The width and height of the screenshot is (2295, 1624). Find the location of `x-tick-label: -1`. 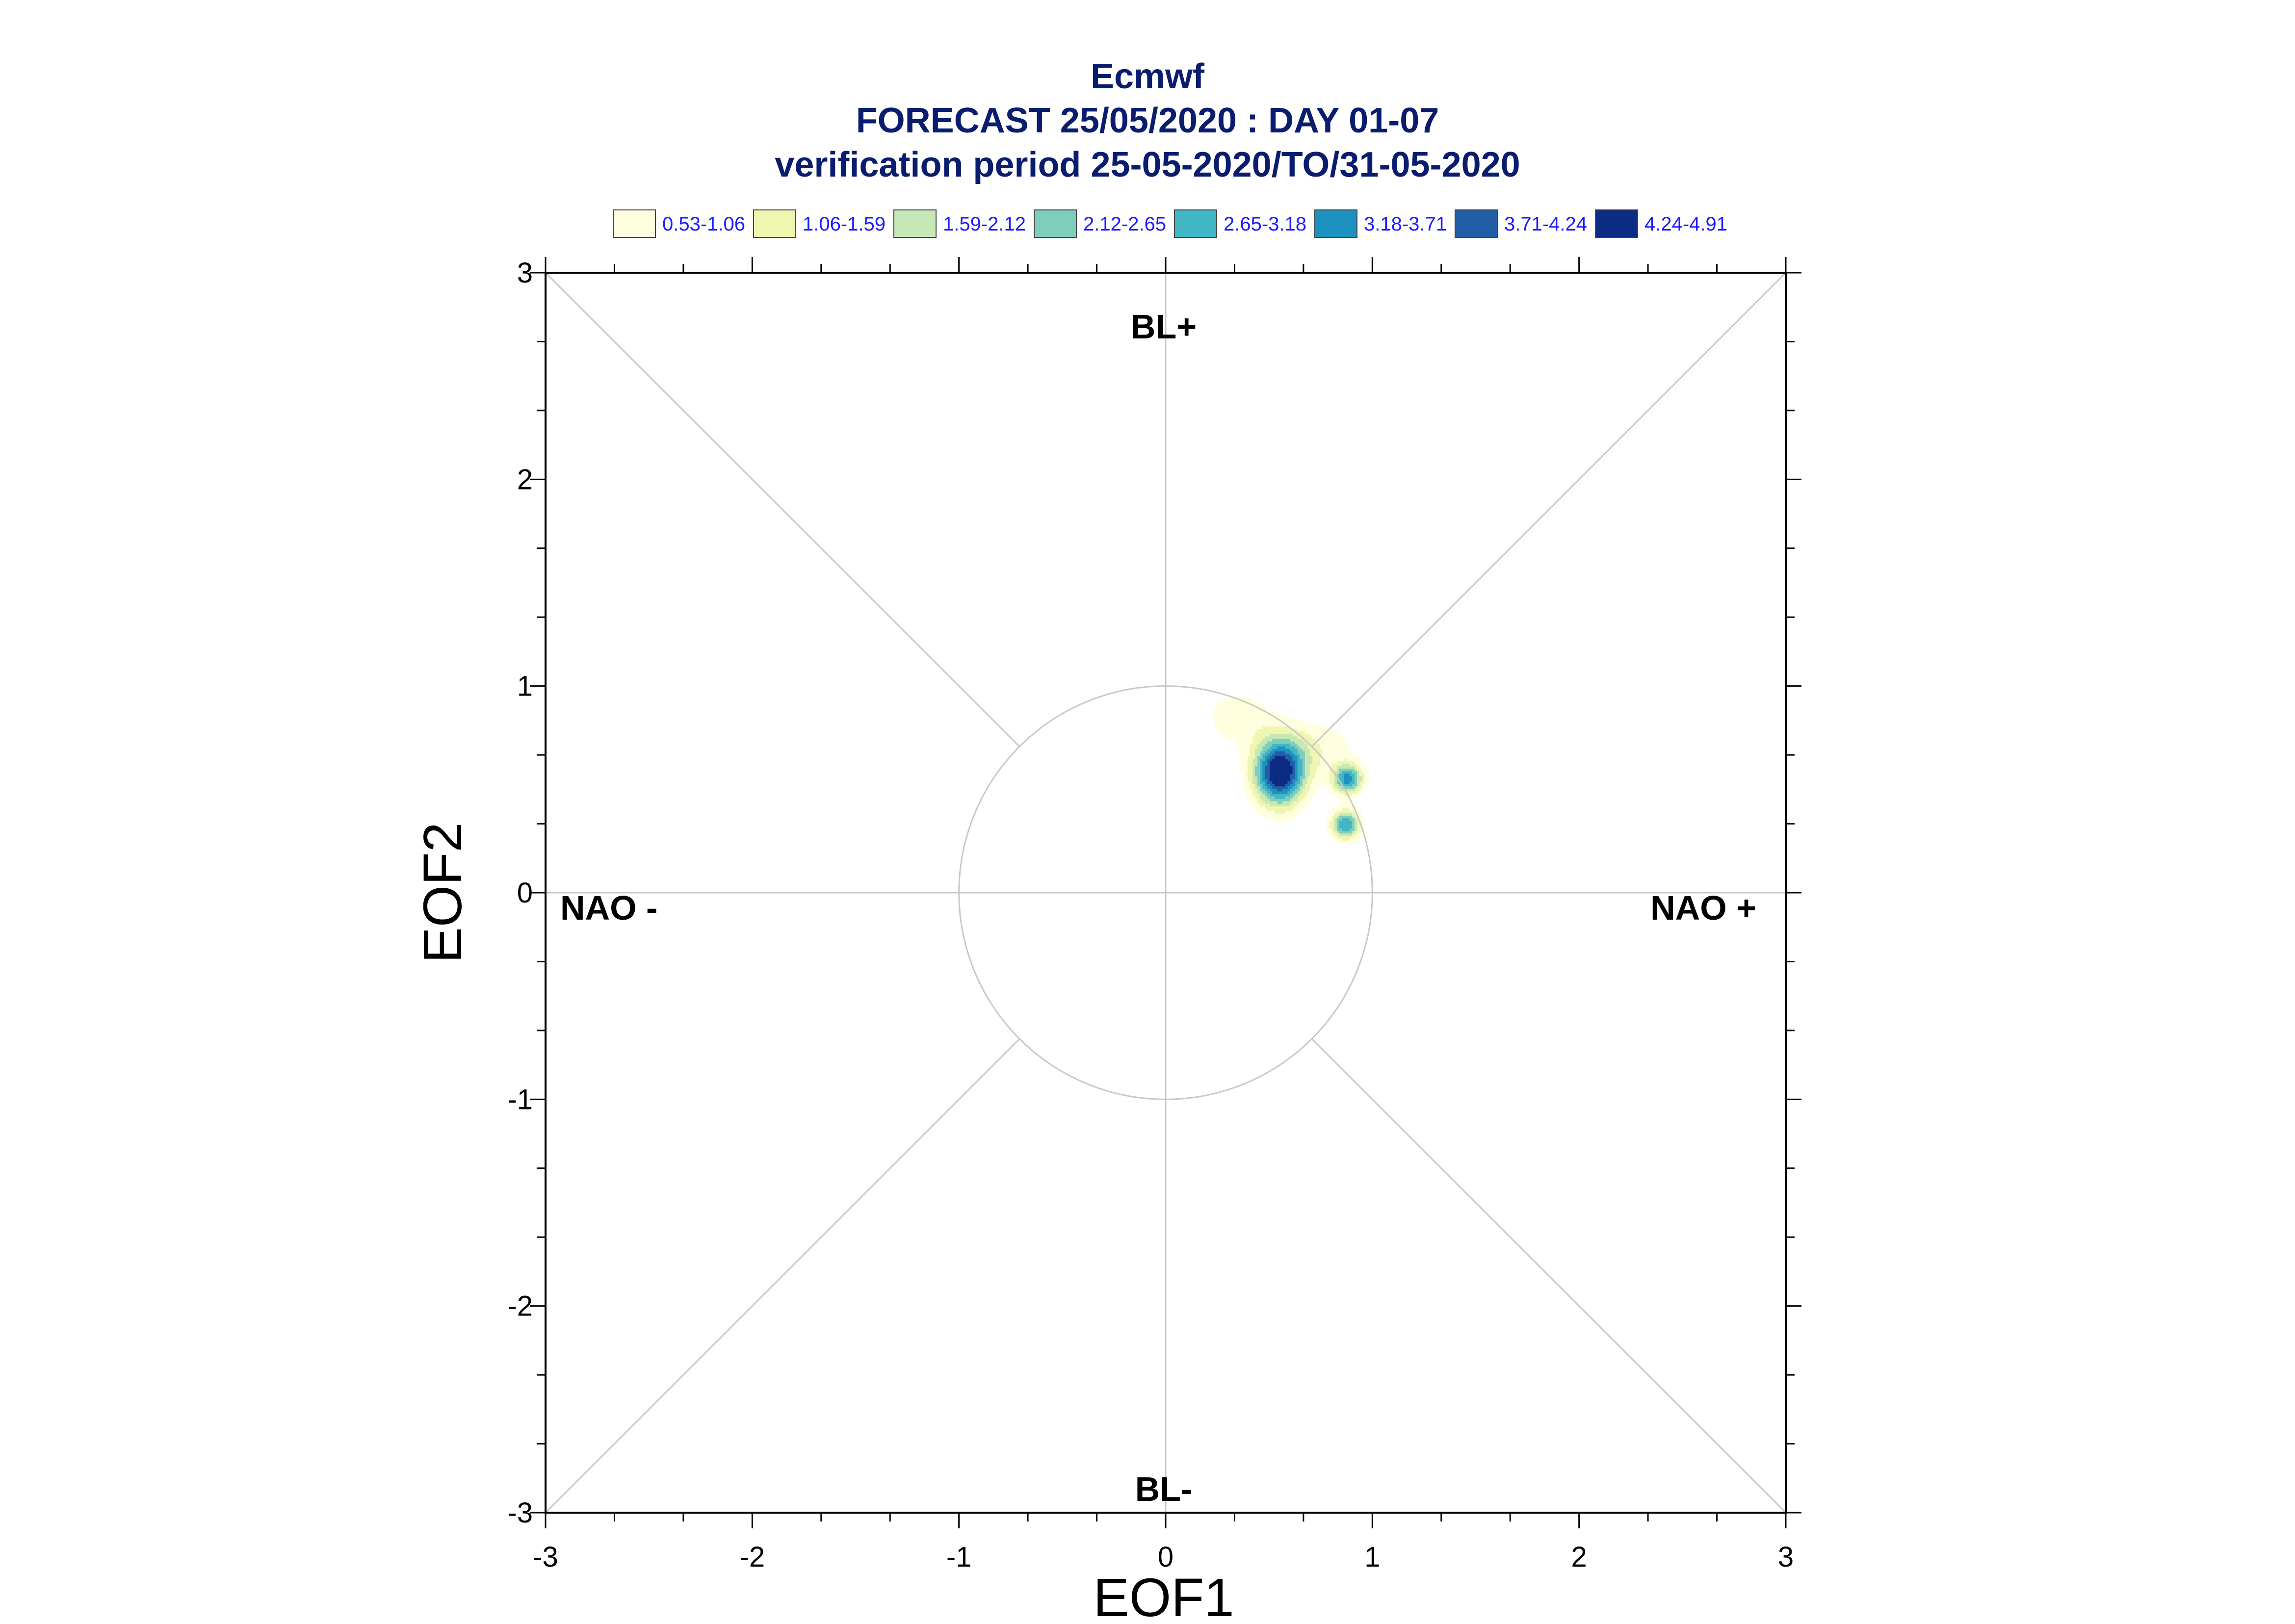

x-tick-label: -1 is located at coordinates (959, 1557).